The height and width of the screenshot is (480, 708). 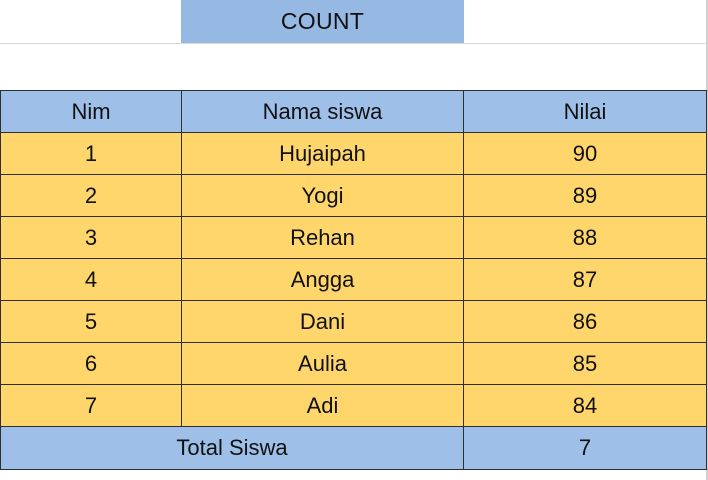 I want to click on header-nama-siswa: Nama siswa, so click(x=322, y=111).